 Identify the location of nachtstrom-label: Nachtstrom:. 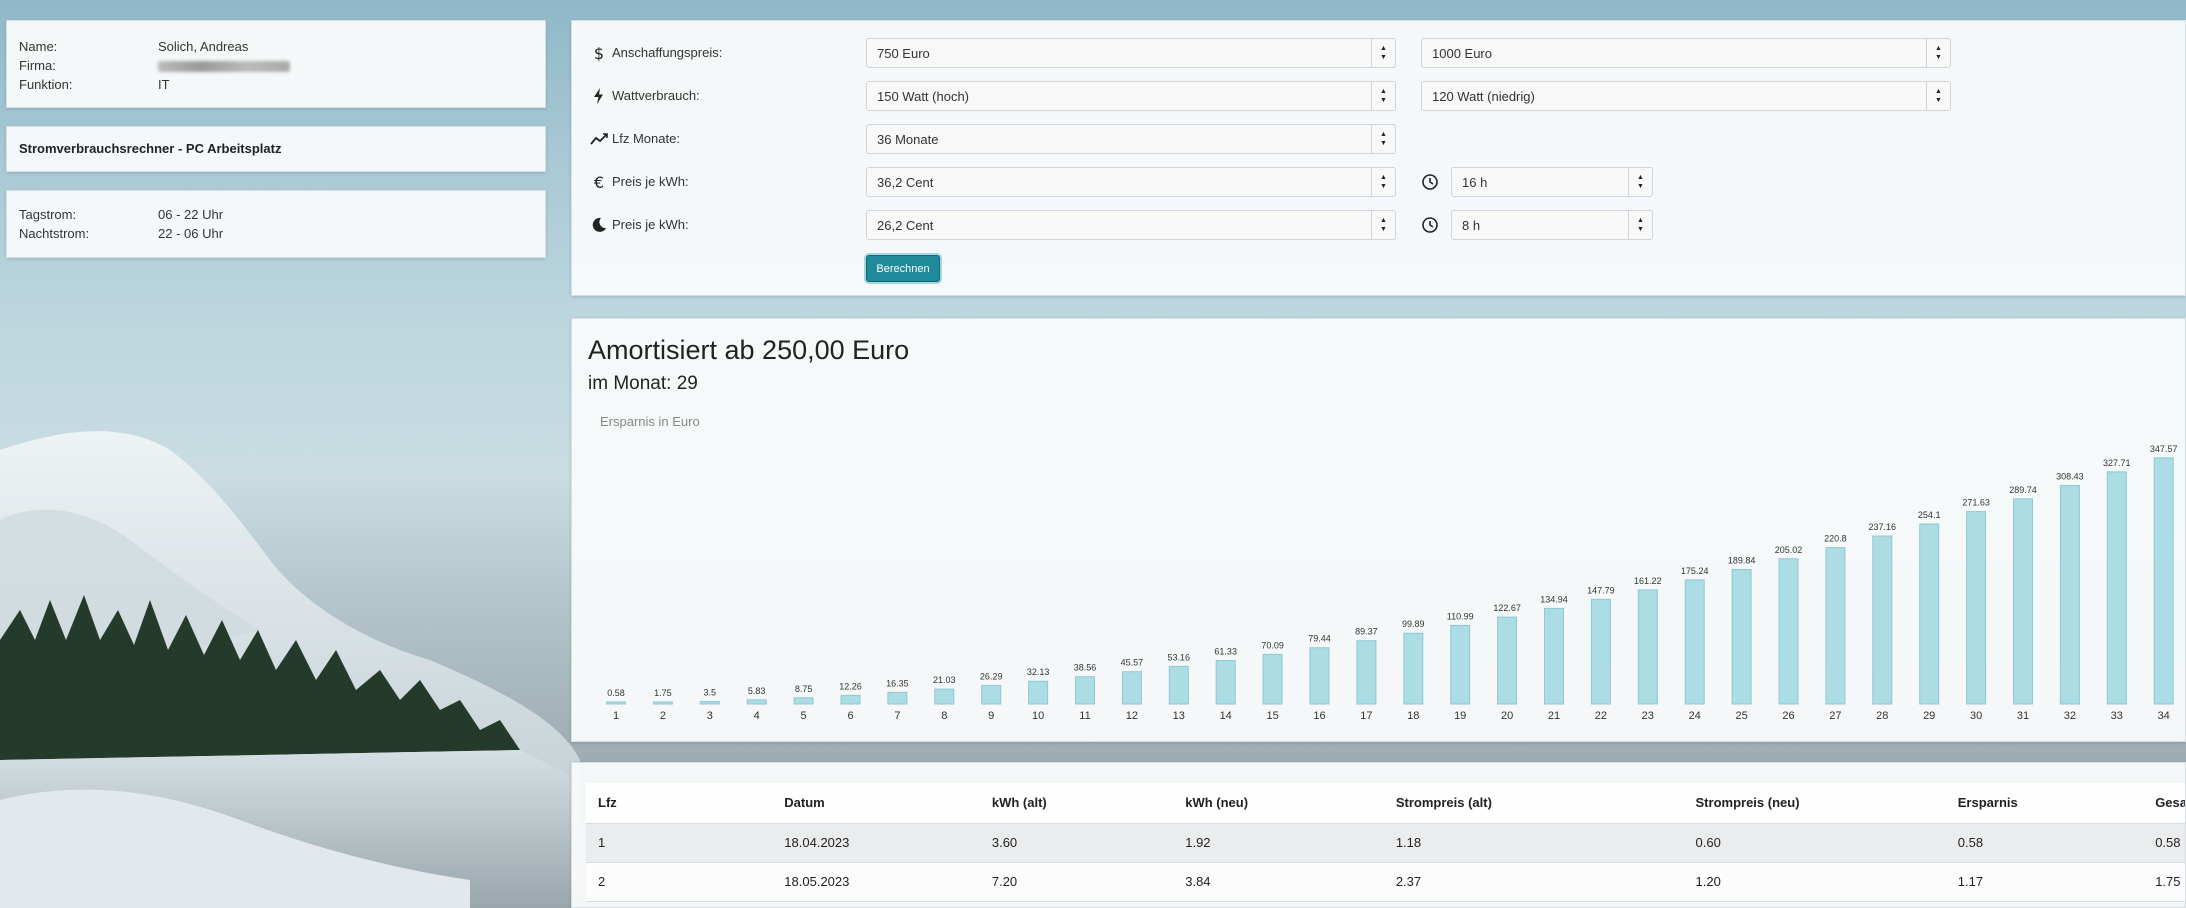
(54, 233).